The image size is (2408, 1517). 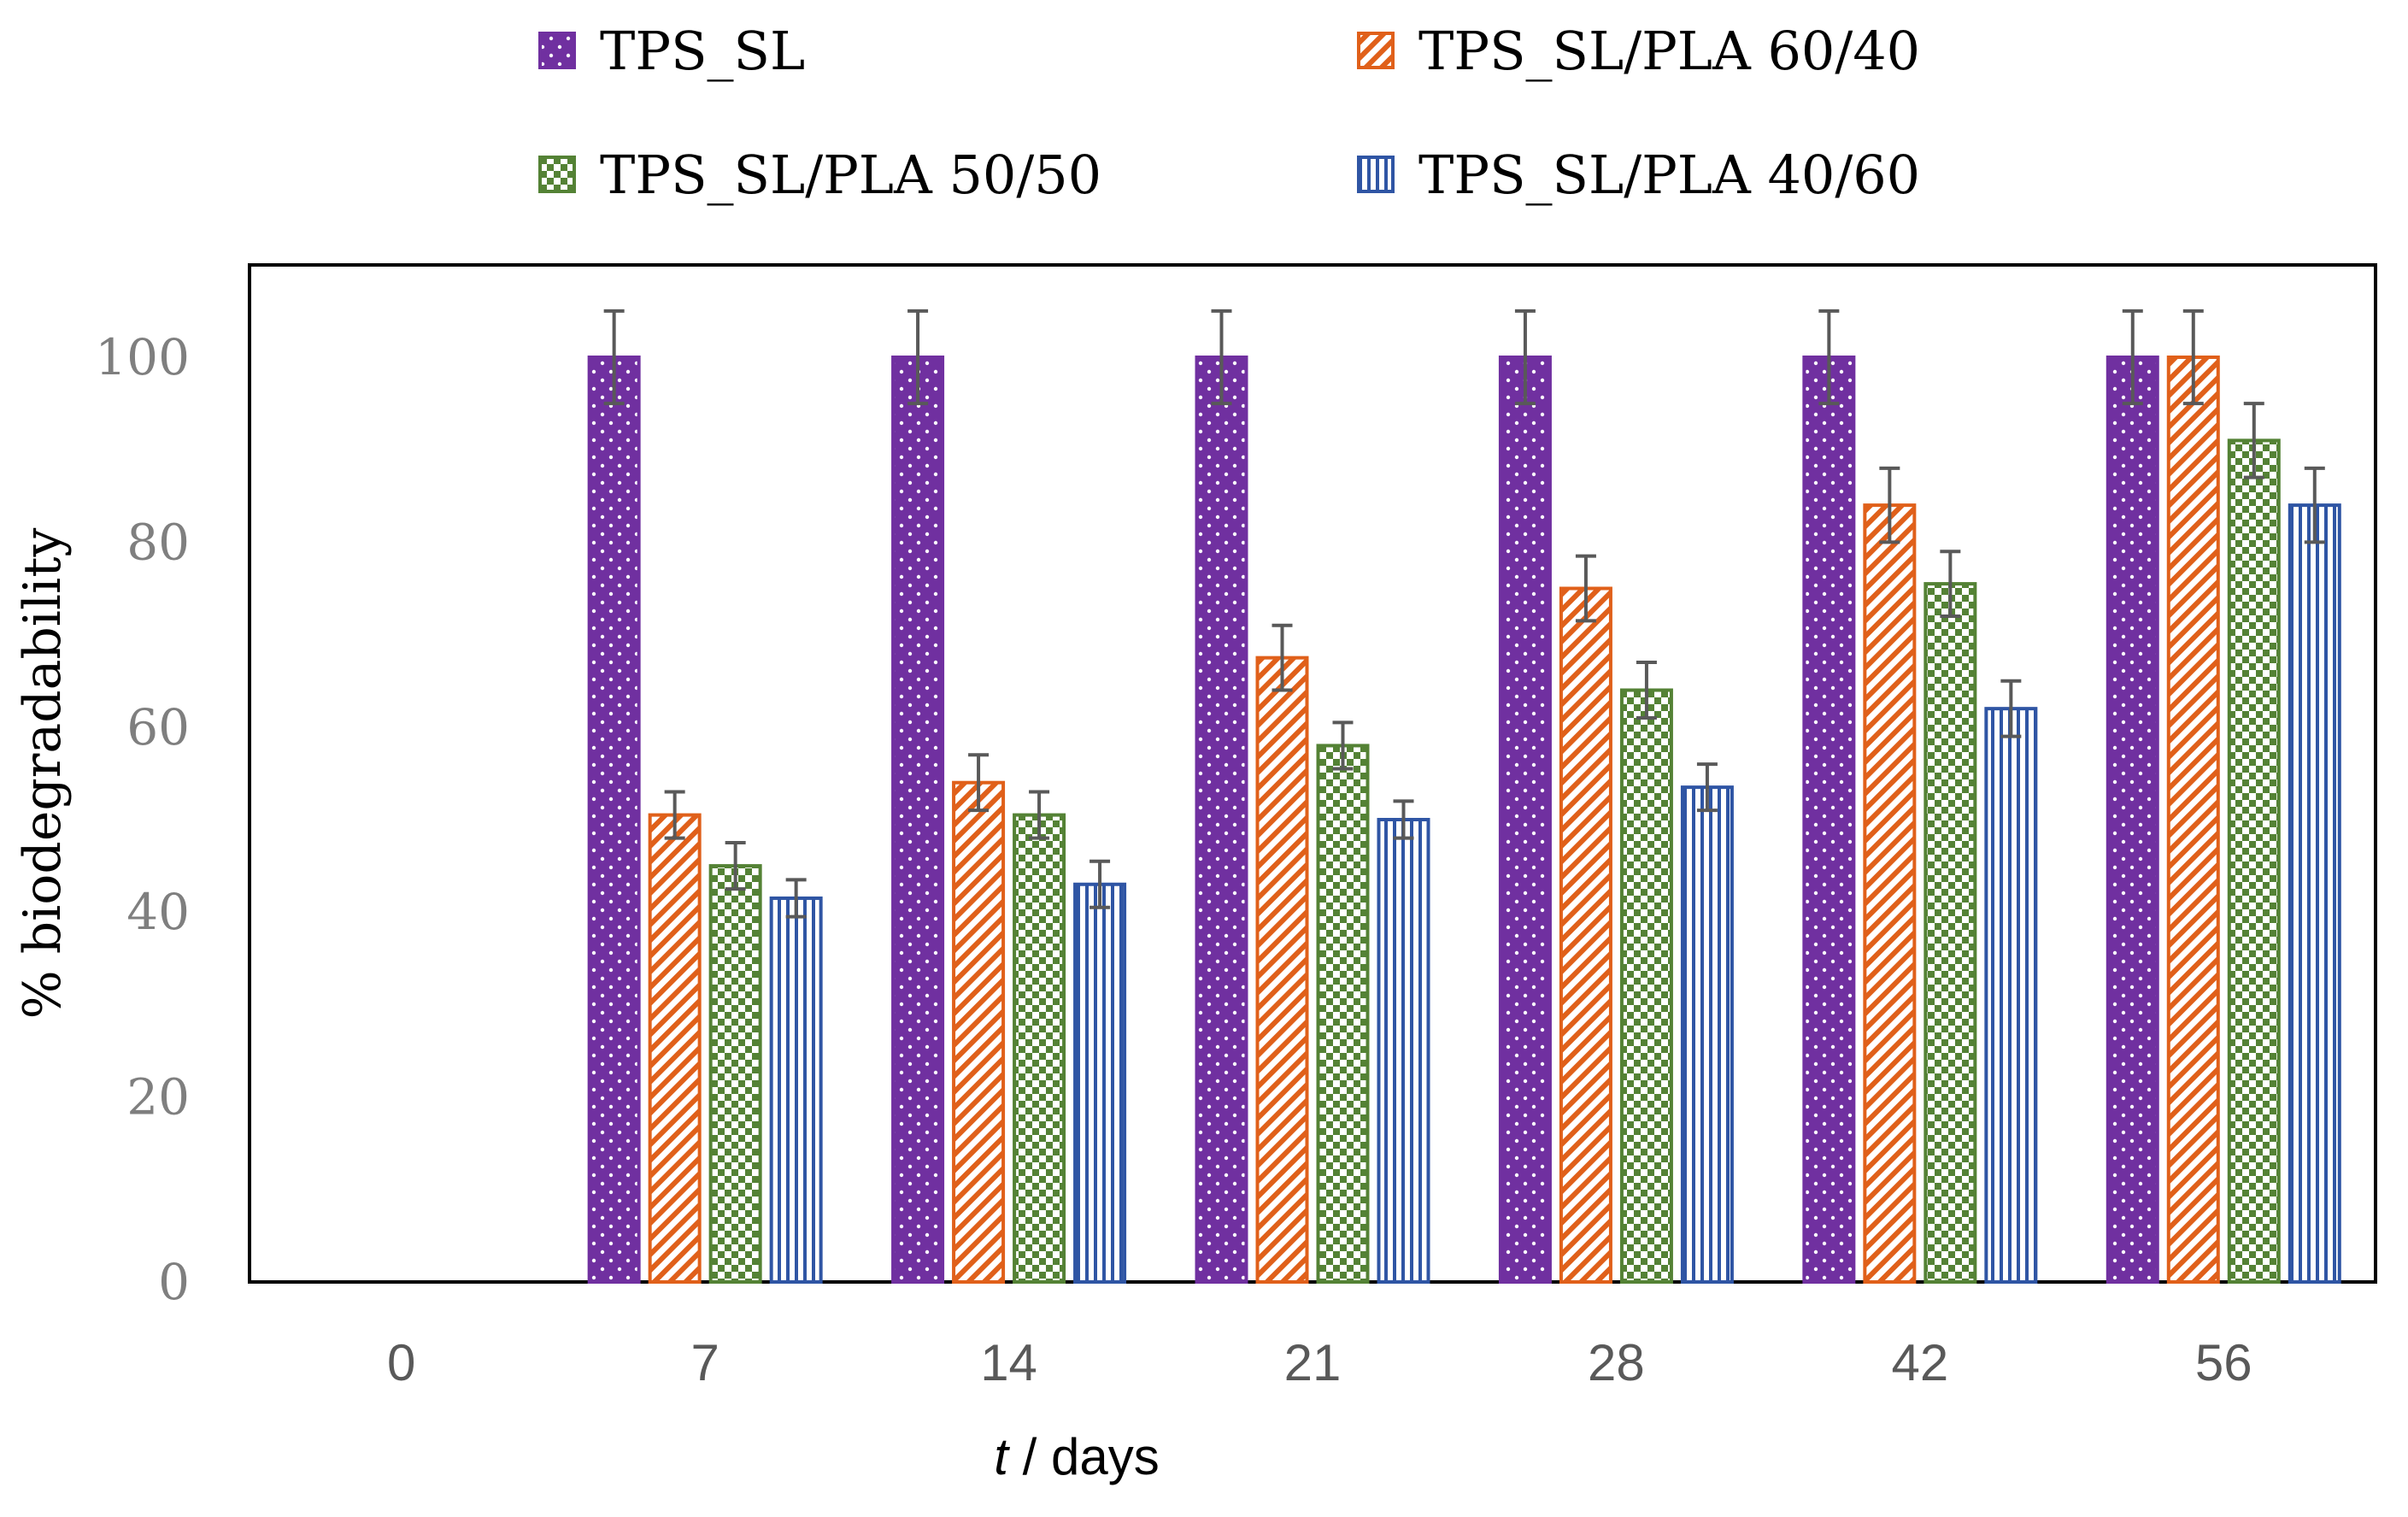 I want to click on legend-label: TPS_SL, so click(x=702, y=51).